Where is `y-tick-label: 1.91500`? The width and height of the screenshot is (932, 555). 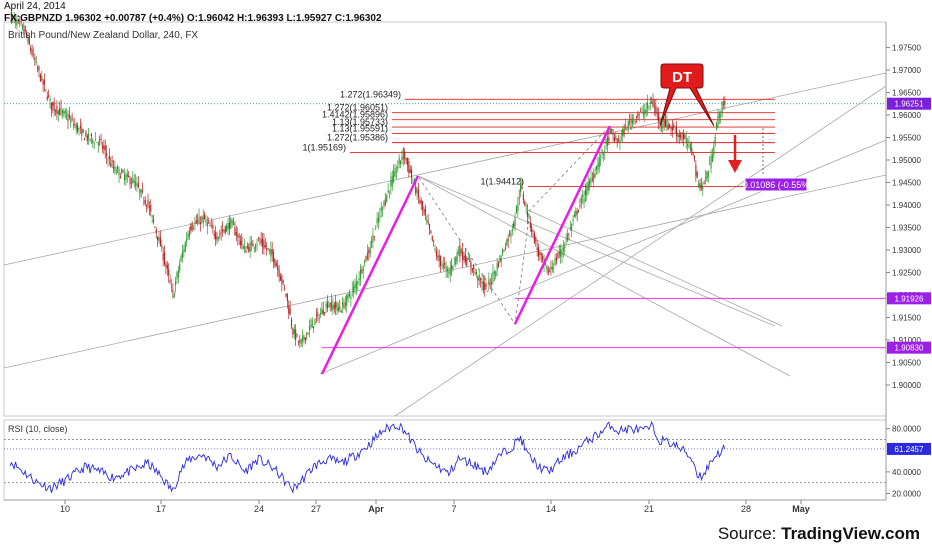
y-tick-label: 1.91500 is located at coordinates (906, 318).